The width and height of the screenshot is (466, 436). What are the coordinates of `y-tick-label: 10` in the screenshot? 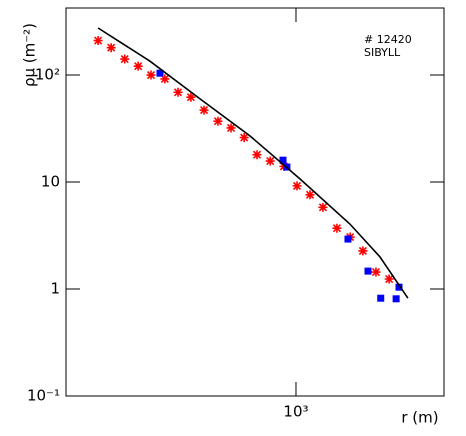 It's located at (50, 182).